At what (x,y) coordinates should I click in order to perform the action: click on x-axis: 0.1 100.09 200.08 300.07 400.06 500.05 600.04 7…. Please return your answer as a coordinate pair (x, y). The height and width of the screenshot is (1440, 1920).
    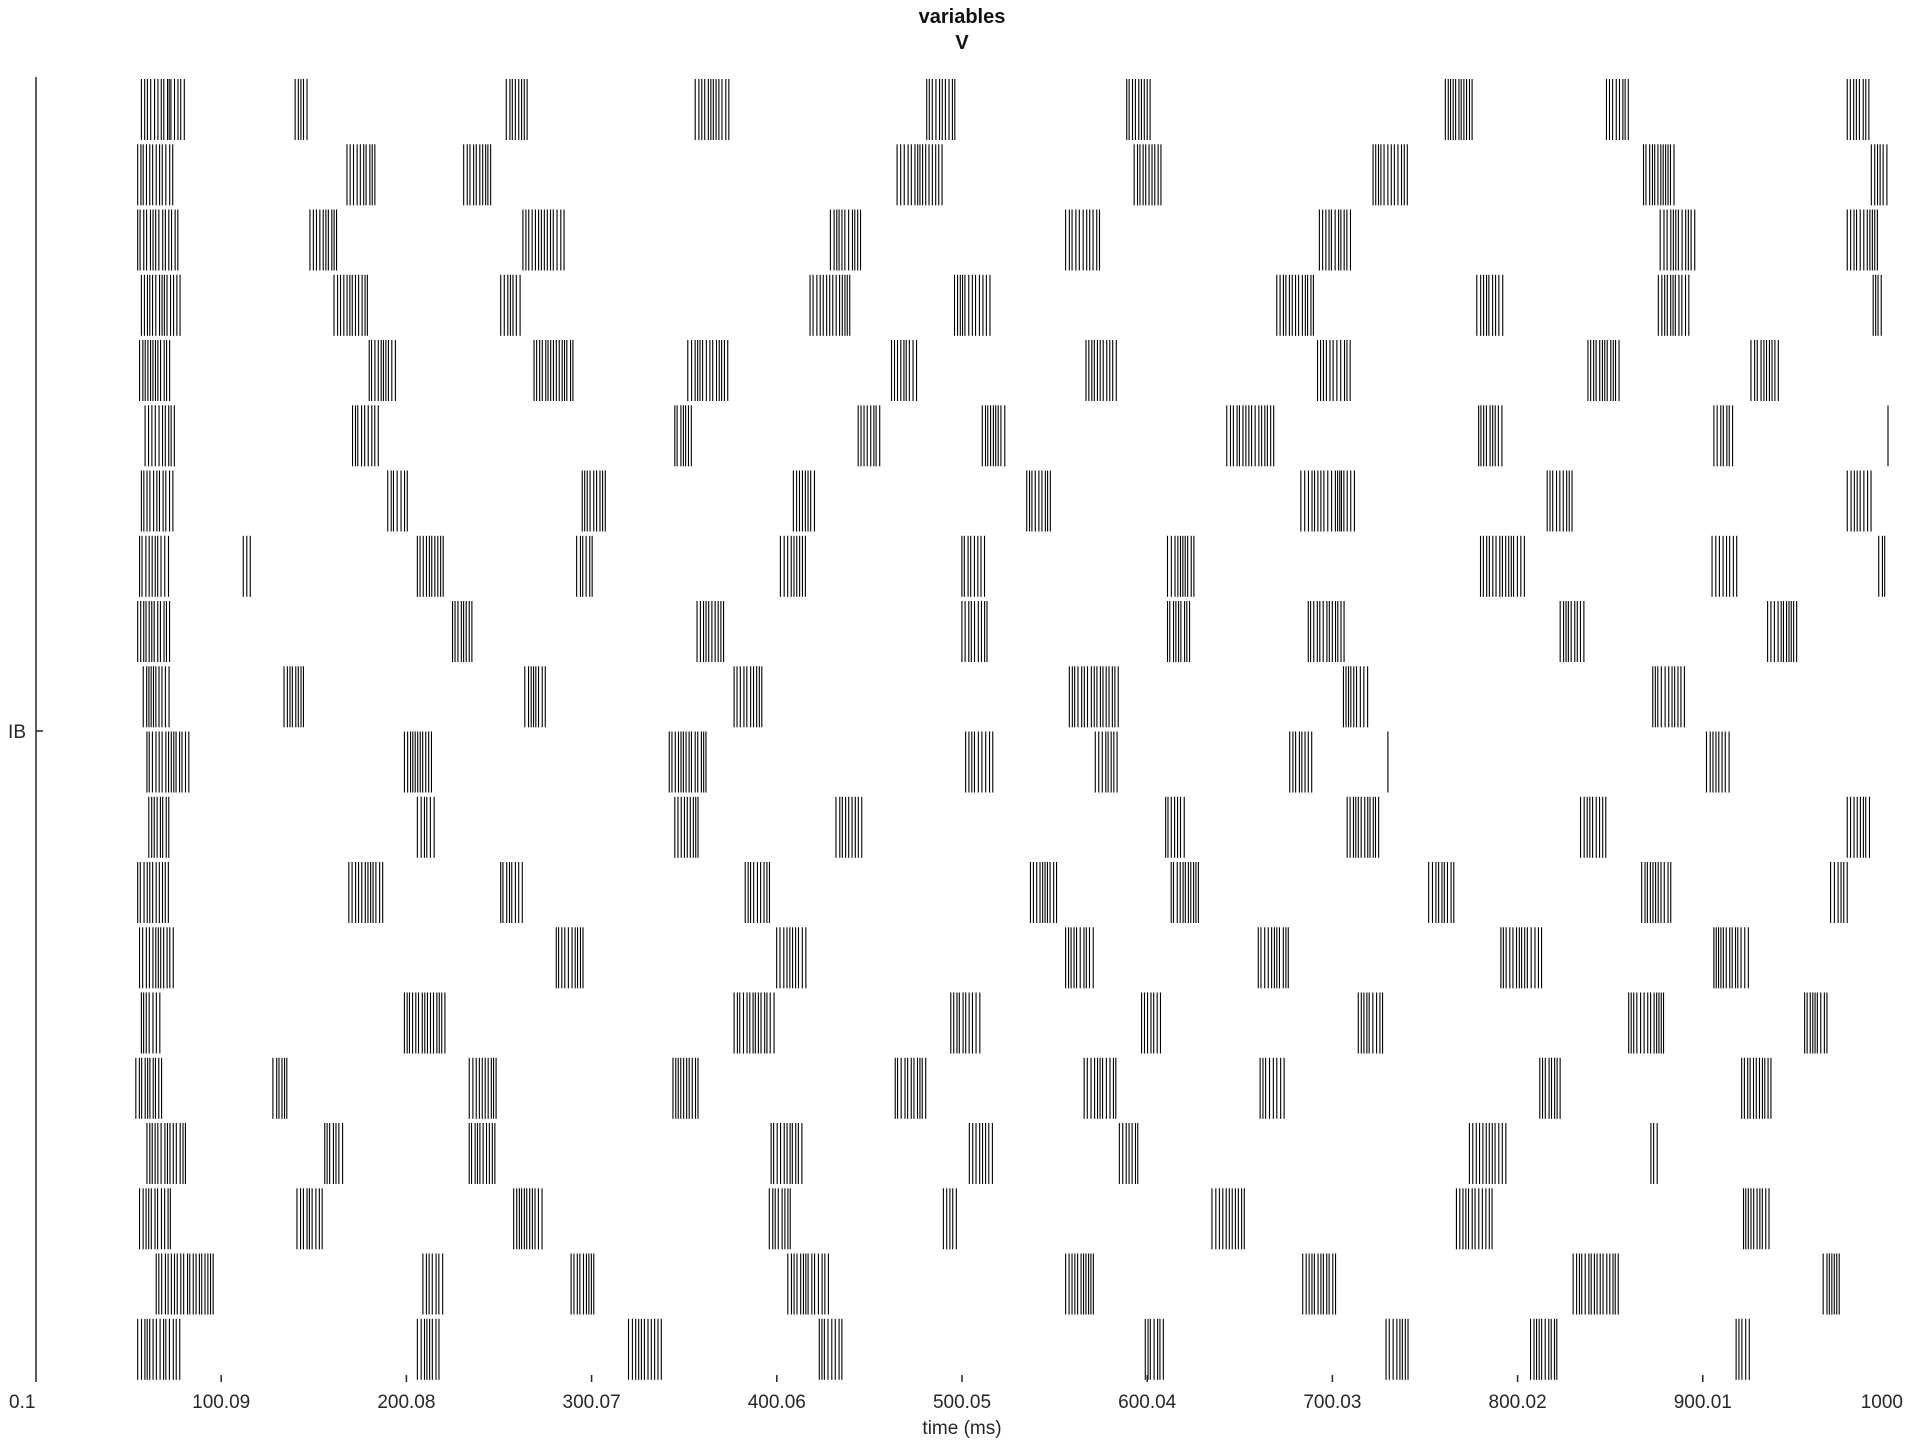
    Looking at the image, I should click on (956, 1394).